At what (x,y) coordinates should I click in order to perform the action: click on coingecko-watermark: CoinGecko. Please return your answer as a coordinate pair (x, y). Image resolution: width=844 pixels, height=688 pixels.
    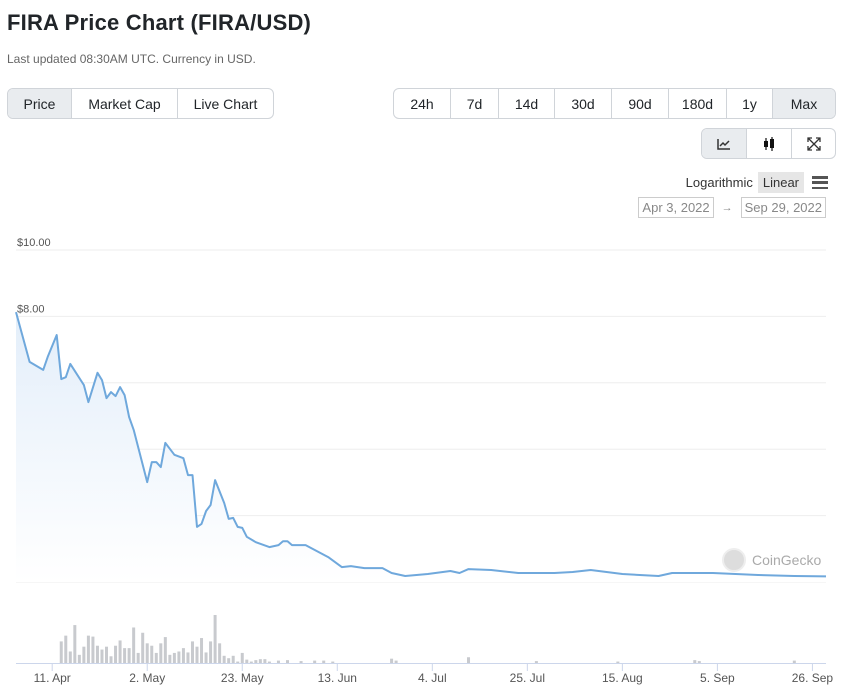
    Looking at the image, I should click on (771, 560).